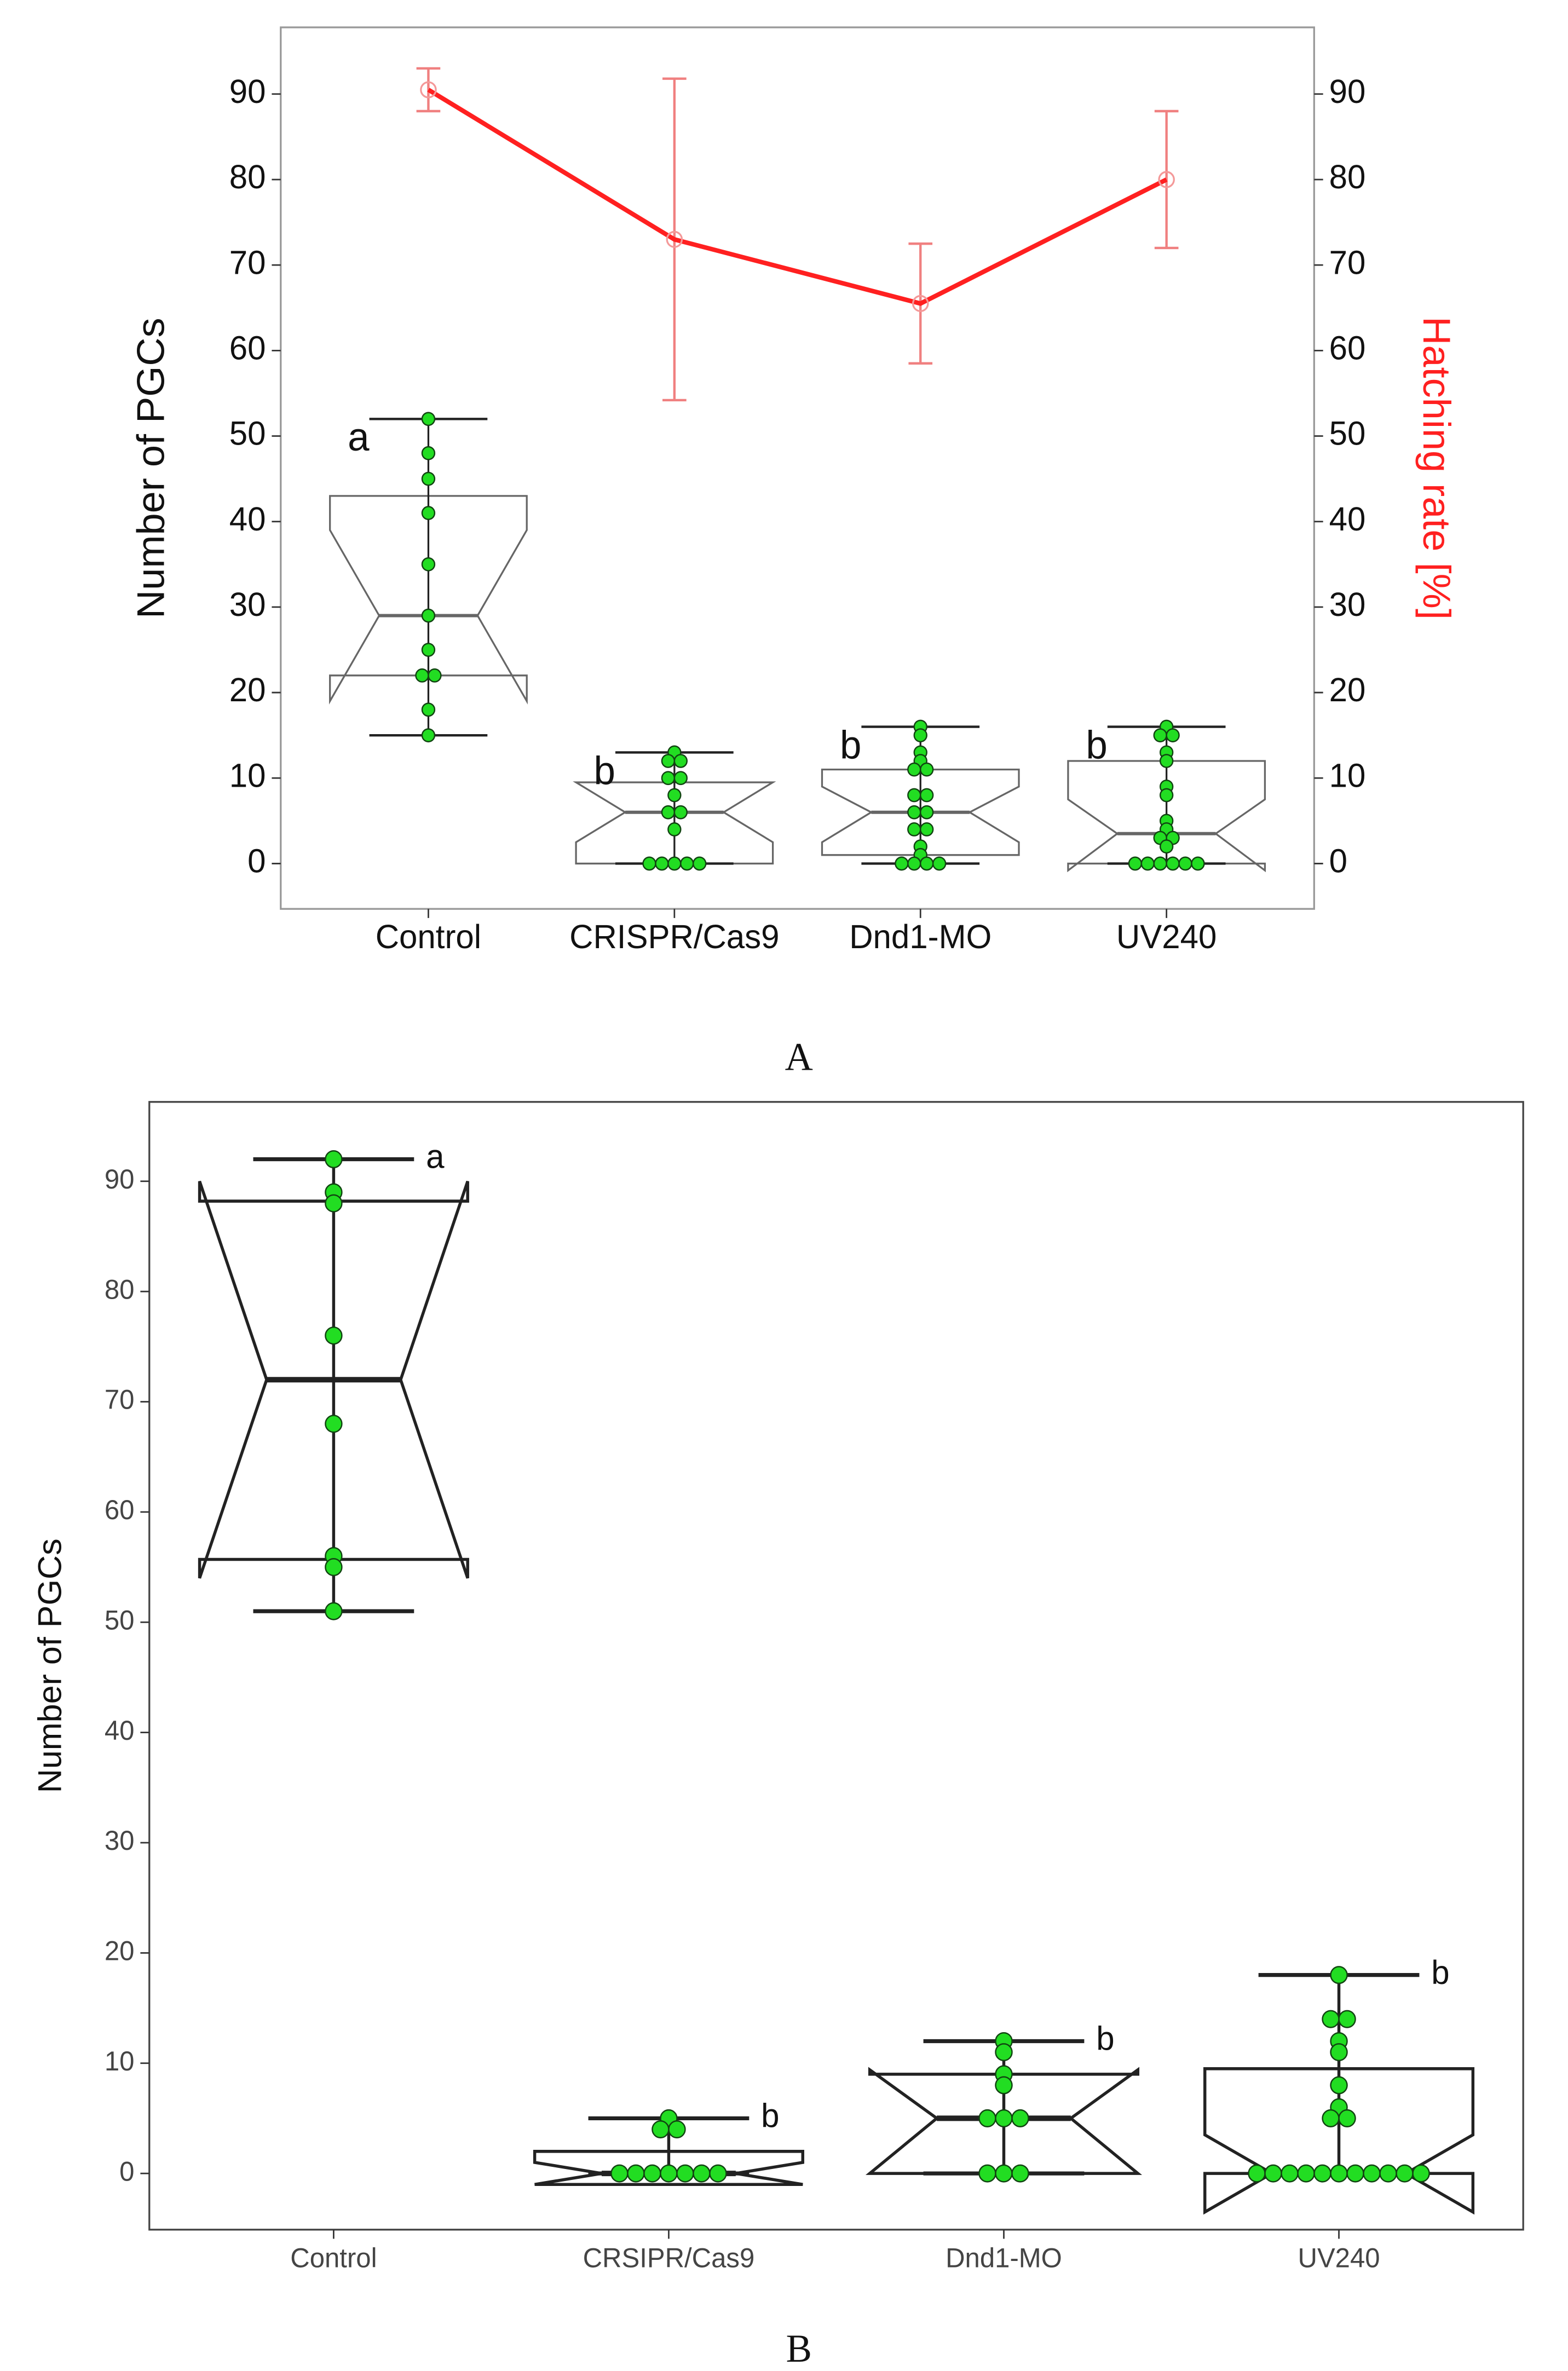  Describe the element at coordinates (1347, 91) in the screenshot. I see `y2-tick-label: 90` at that location.